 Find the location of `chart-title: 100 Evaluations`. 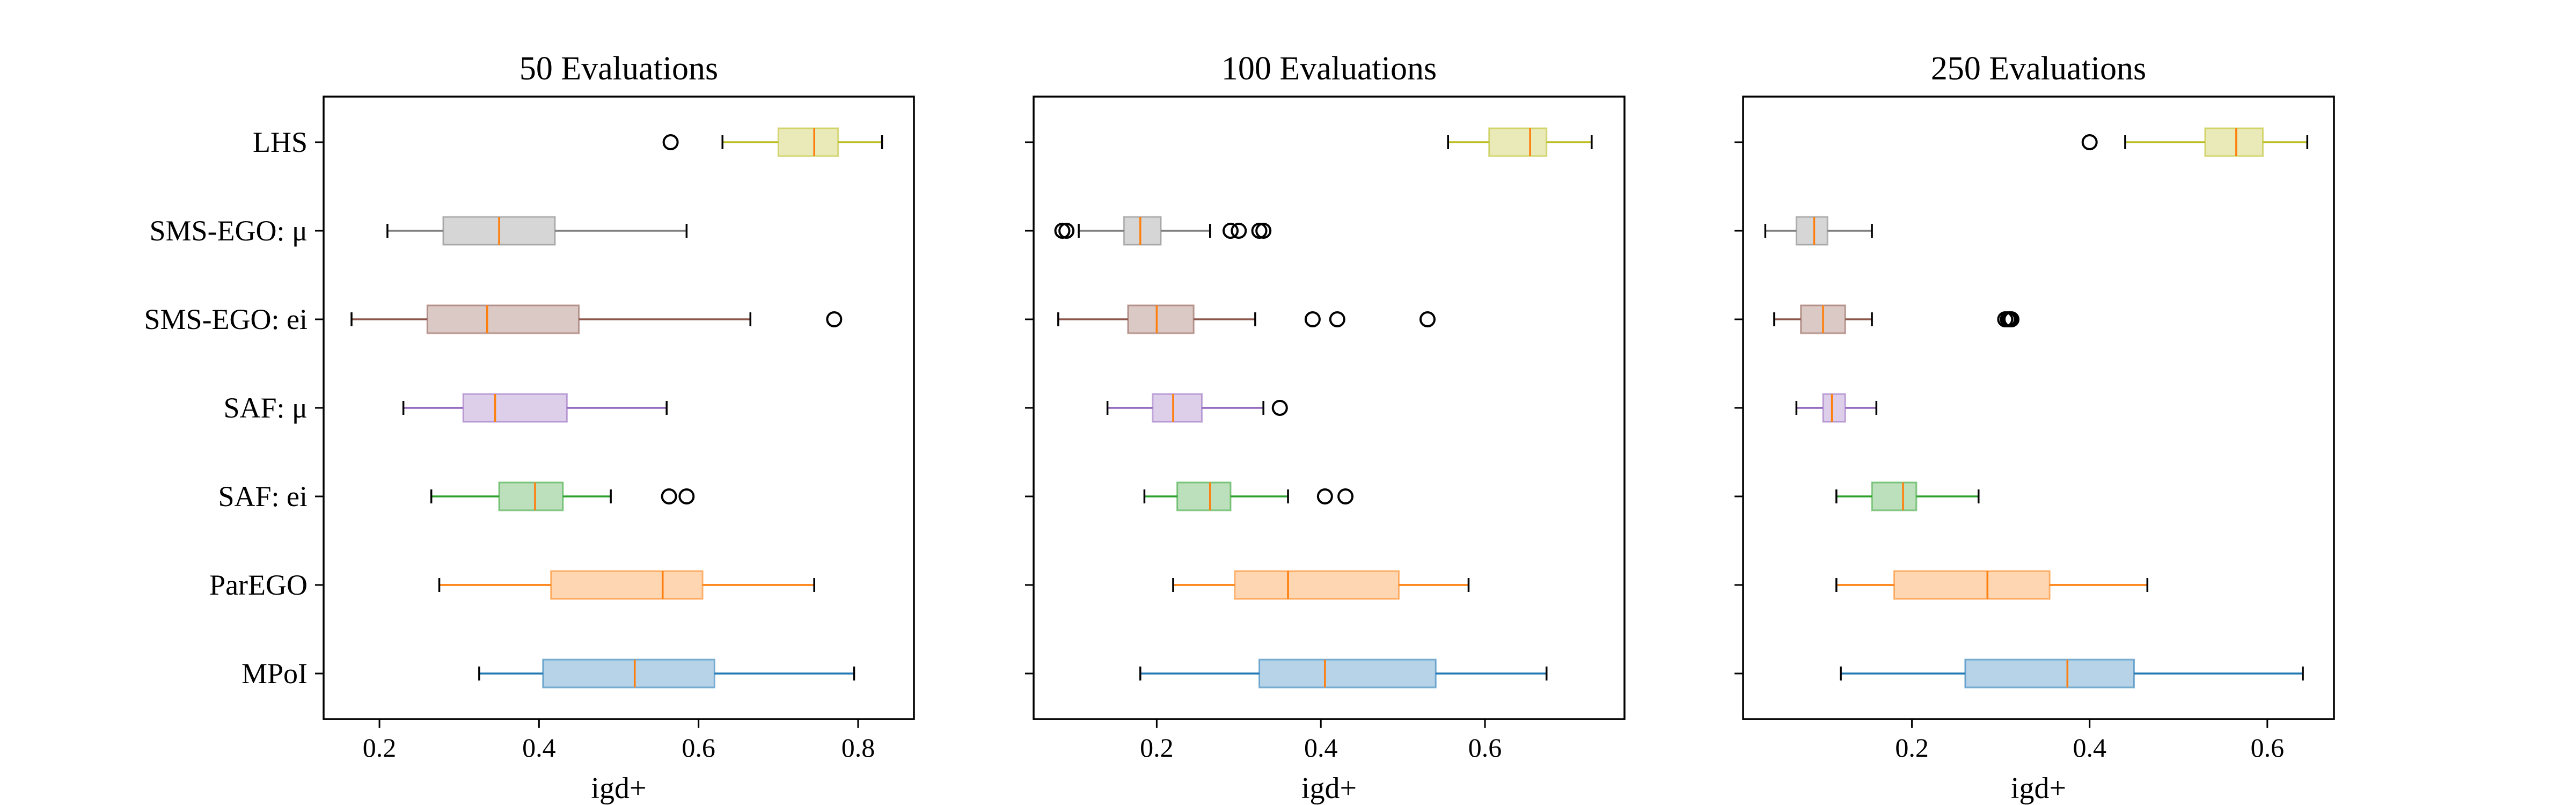

chart-title: 100 Evaluations is located at coordinates (1329, 68).